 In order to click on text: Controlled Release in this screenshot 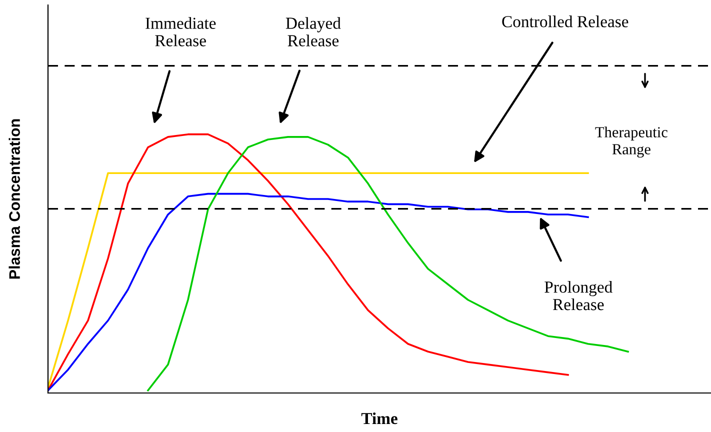, I will do `click(565, 22)`.